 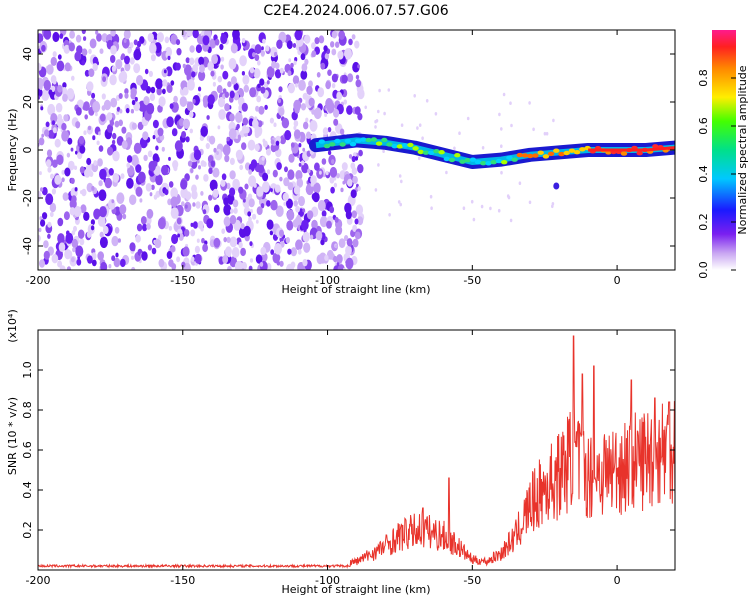 What do you see at coordinates (182, 280) in the screenshot?
I see `x-tick-label: -150` at bounding box center [182, 280].